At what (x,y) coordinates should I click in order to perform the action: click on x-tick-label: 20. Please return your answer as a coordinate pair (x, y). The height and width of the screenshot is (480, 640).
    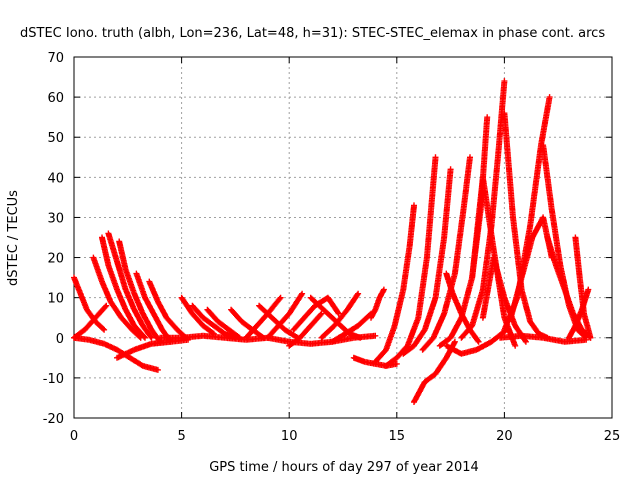
    Looking at the image, I should click on (504, 436).